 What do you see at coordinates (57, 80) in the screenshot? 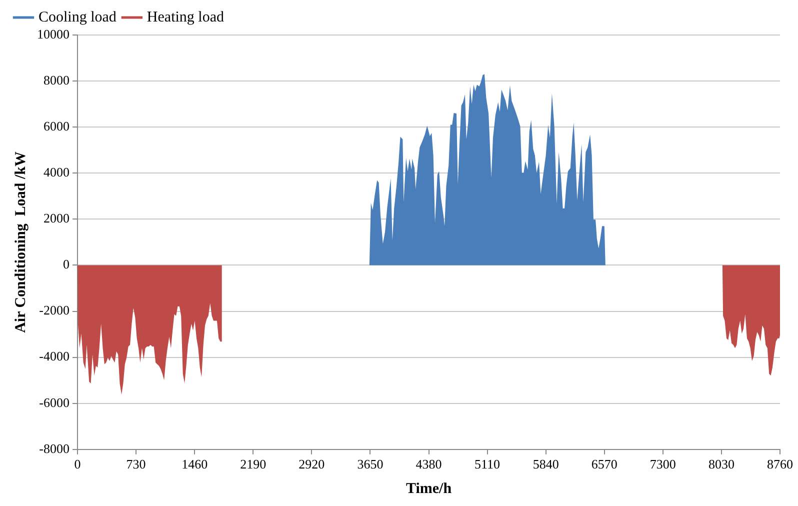
I see `y-tick-label: 8000` at bounding box center [57, 80].